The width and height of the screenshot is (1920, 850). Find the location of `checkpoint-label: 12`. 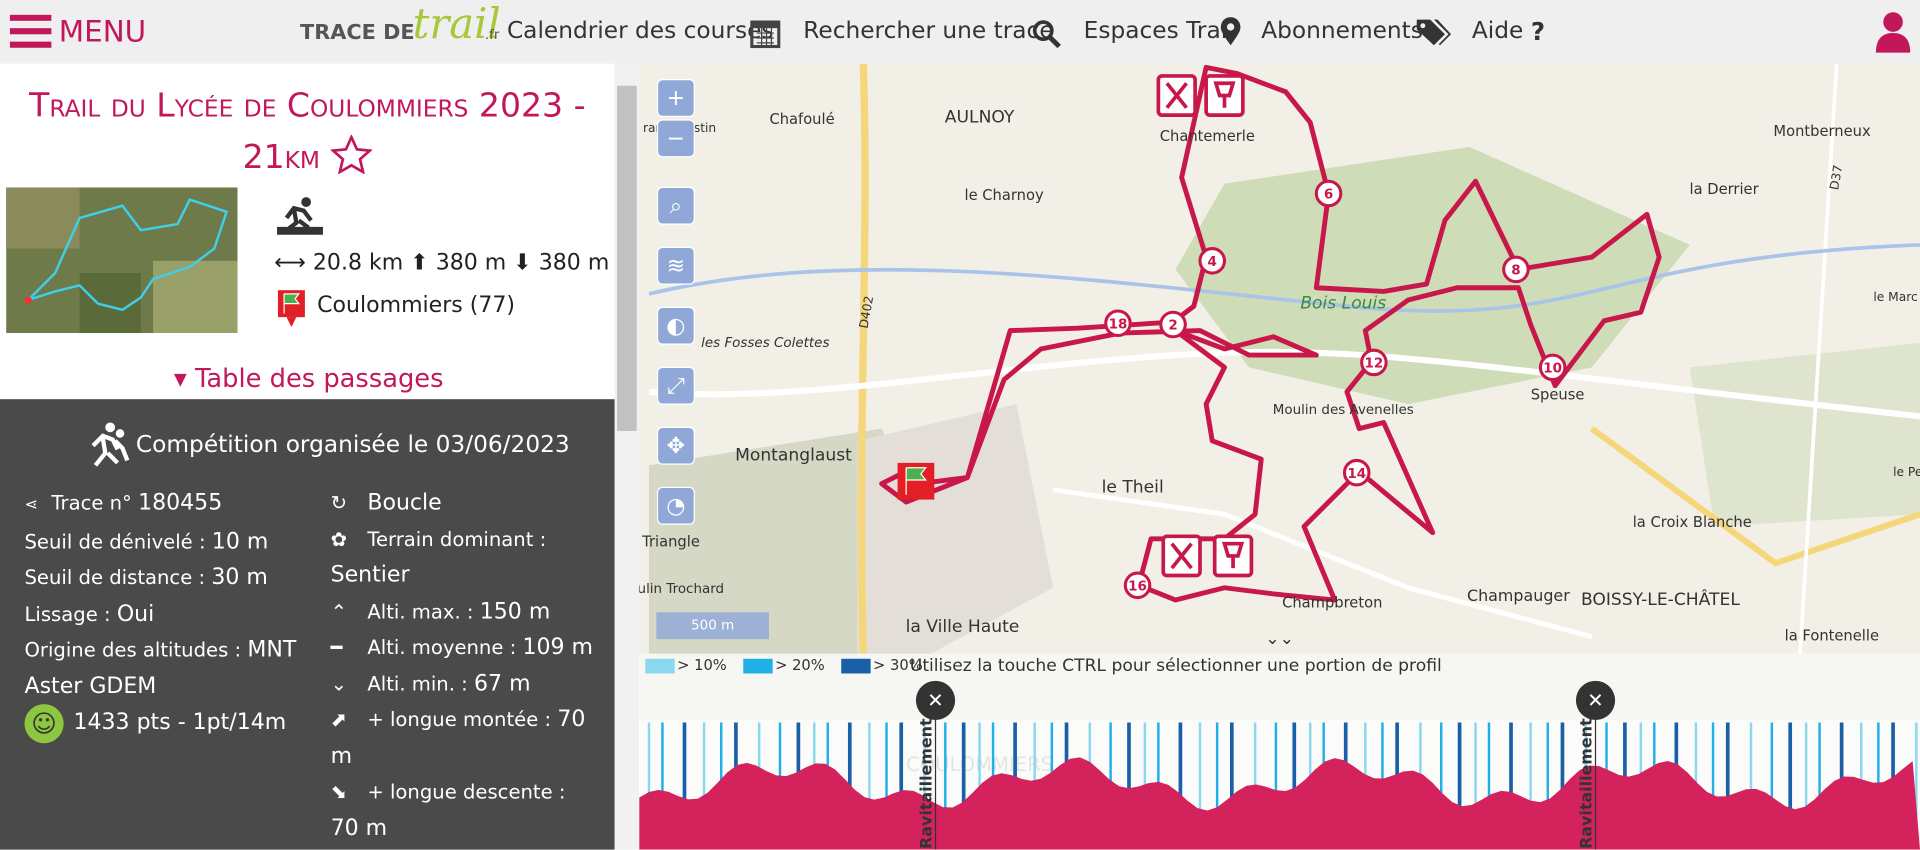

checkpoint-label: 12 is located at coordinates (1374, 364).